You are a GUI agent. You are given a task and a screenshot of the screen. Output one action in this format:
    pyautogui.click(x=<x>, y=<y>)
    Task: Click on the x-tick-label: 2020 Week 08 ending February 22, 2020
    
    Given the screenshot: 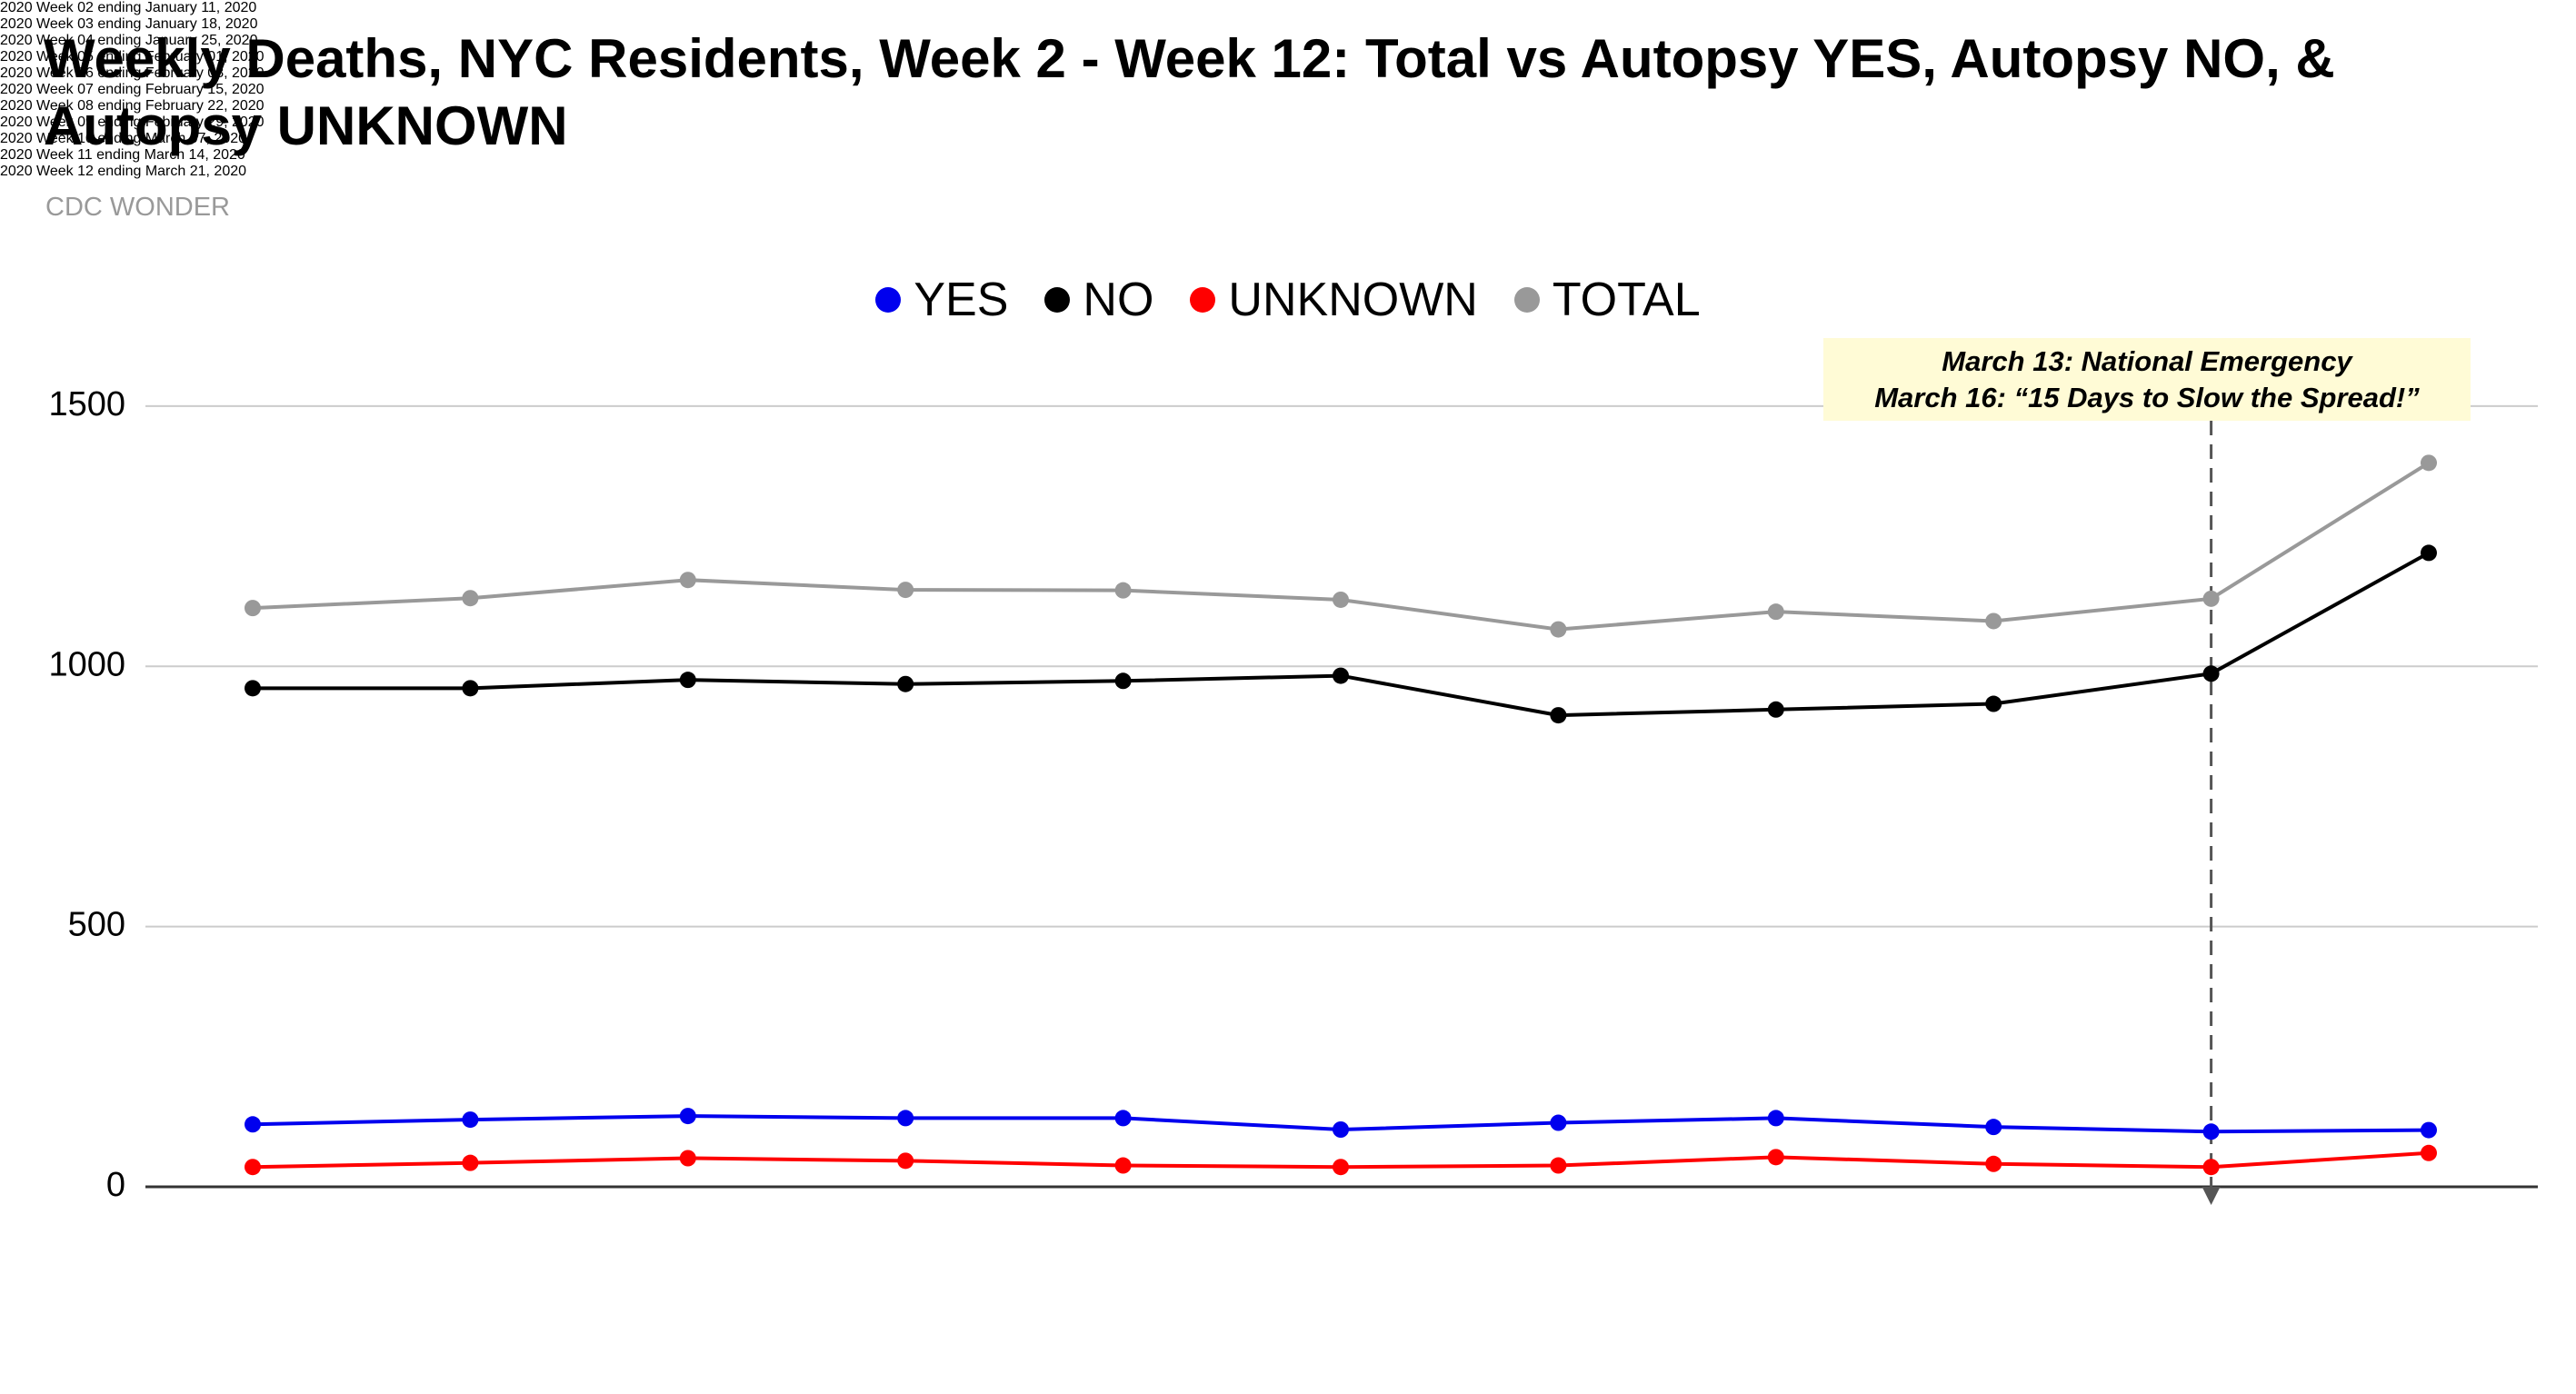 What is the action you would take?
    pyautogui.click(x=132, y=106)
    